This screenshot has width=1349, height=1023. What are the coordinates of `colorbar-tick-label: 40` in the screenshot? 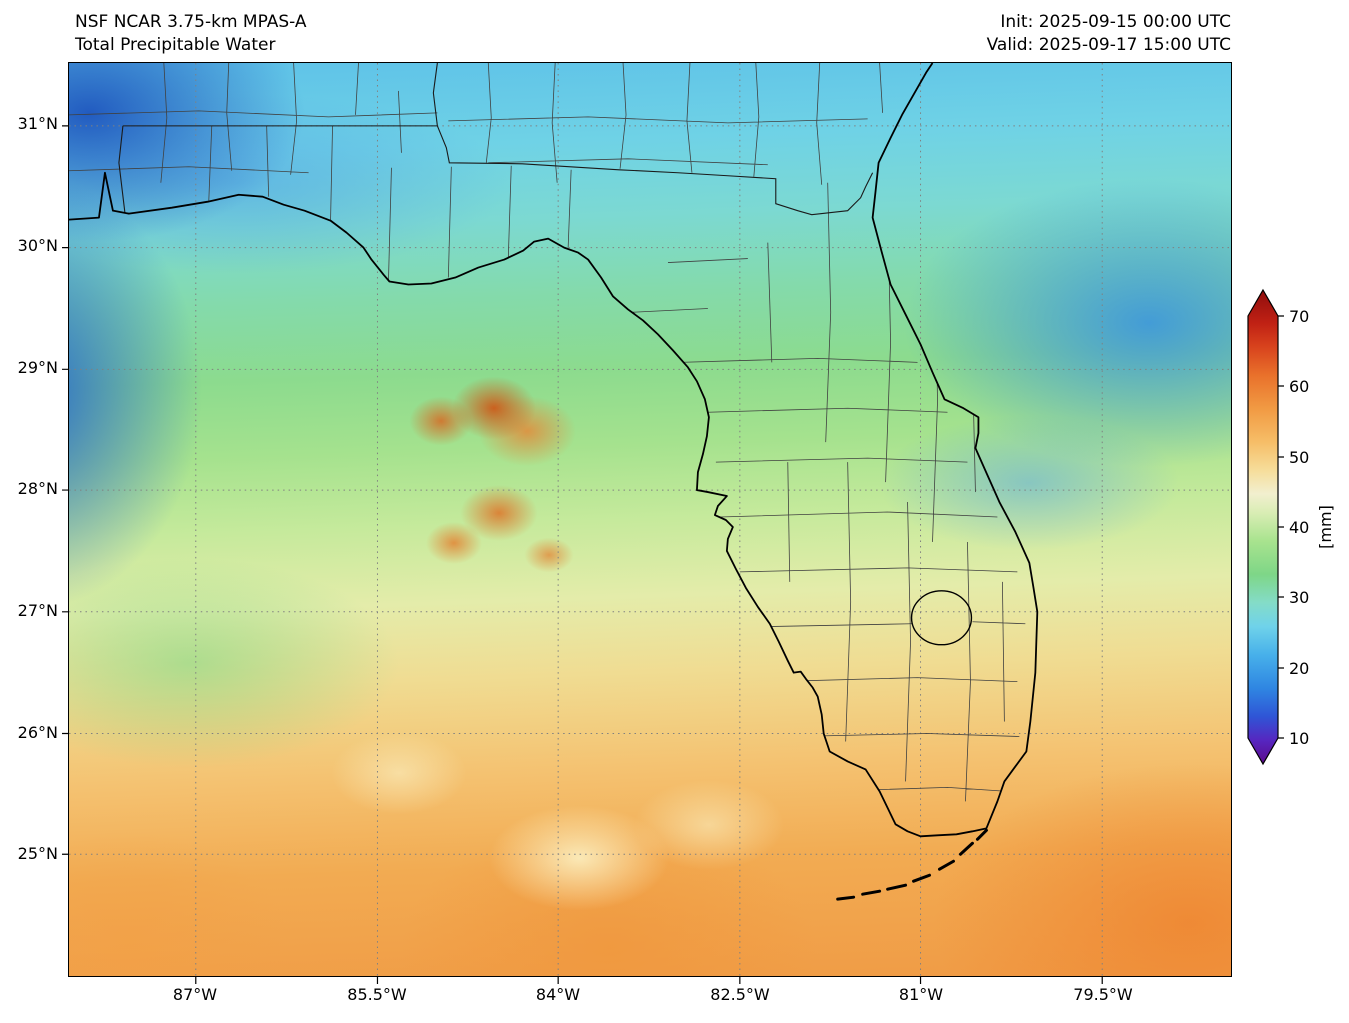 It's located at (1299, 527).